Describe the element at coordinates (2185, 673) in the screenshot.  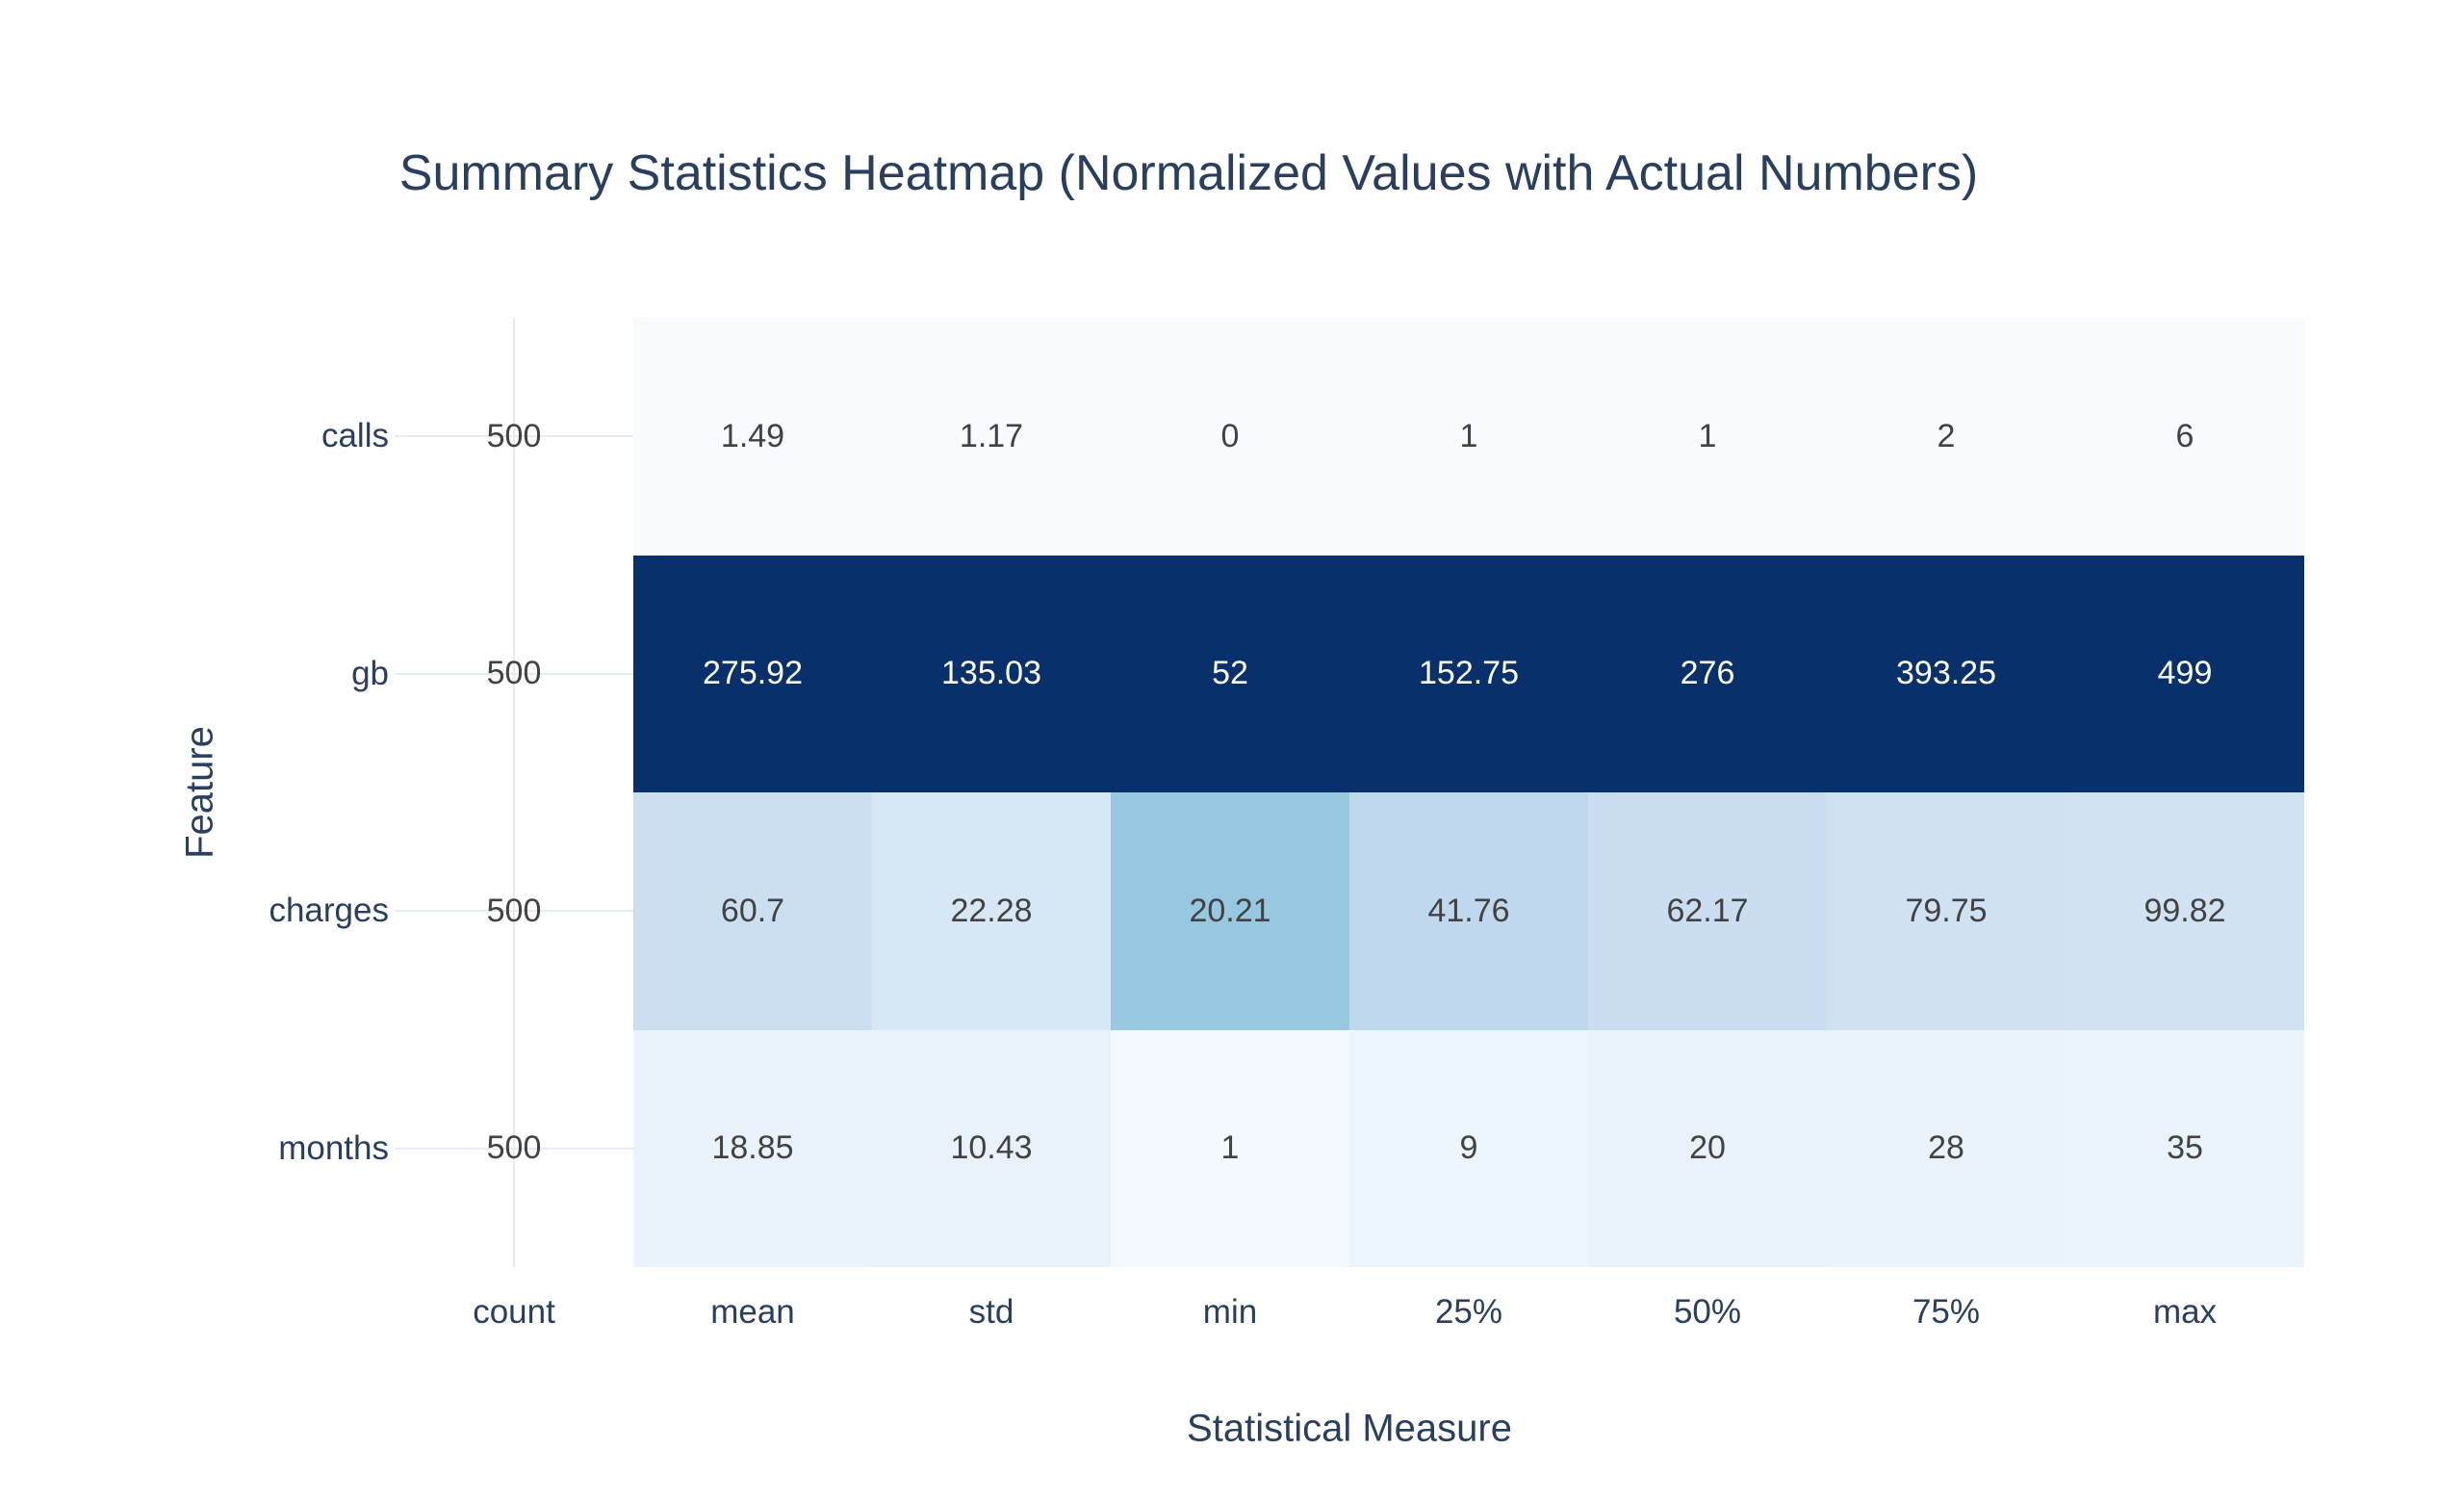
I see `heatmap-cell: 499` at that location.